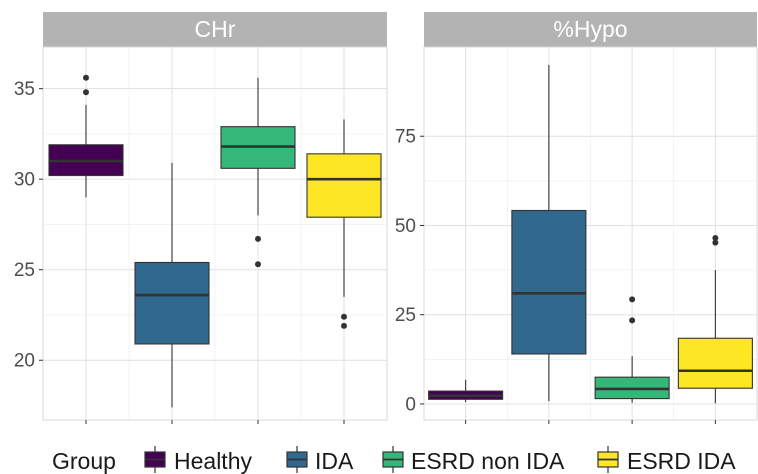 This screenshot has height=474, width=758. I want to click on legend-title: Group, so click(84, 461).